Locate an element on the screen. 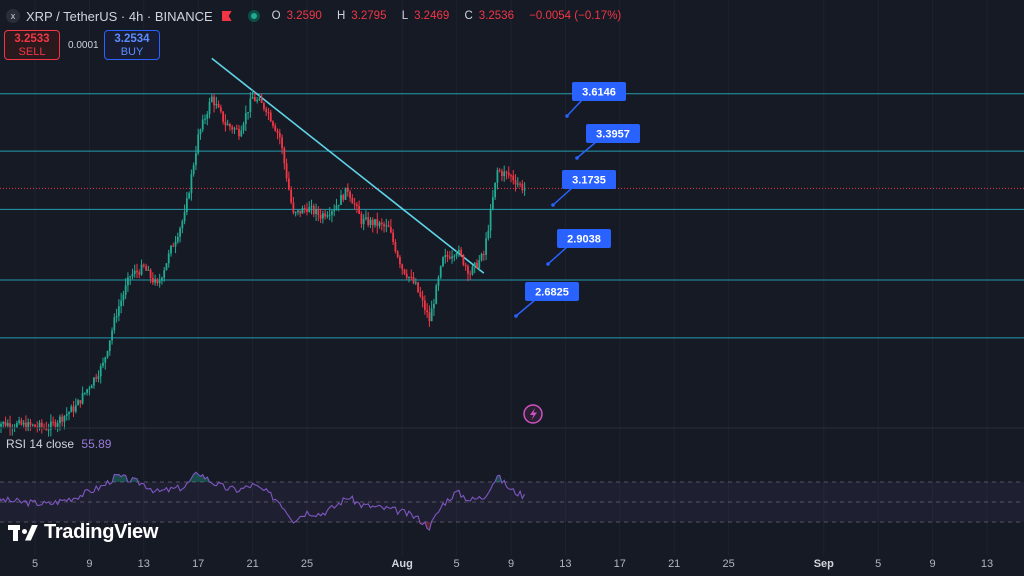  level-callouts: 3.6146 3.3957 3.1735 2.9038 2.6825 is located at coordinates (577, 200).